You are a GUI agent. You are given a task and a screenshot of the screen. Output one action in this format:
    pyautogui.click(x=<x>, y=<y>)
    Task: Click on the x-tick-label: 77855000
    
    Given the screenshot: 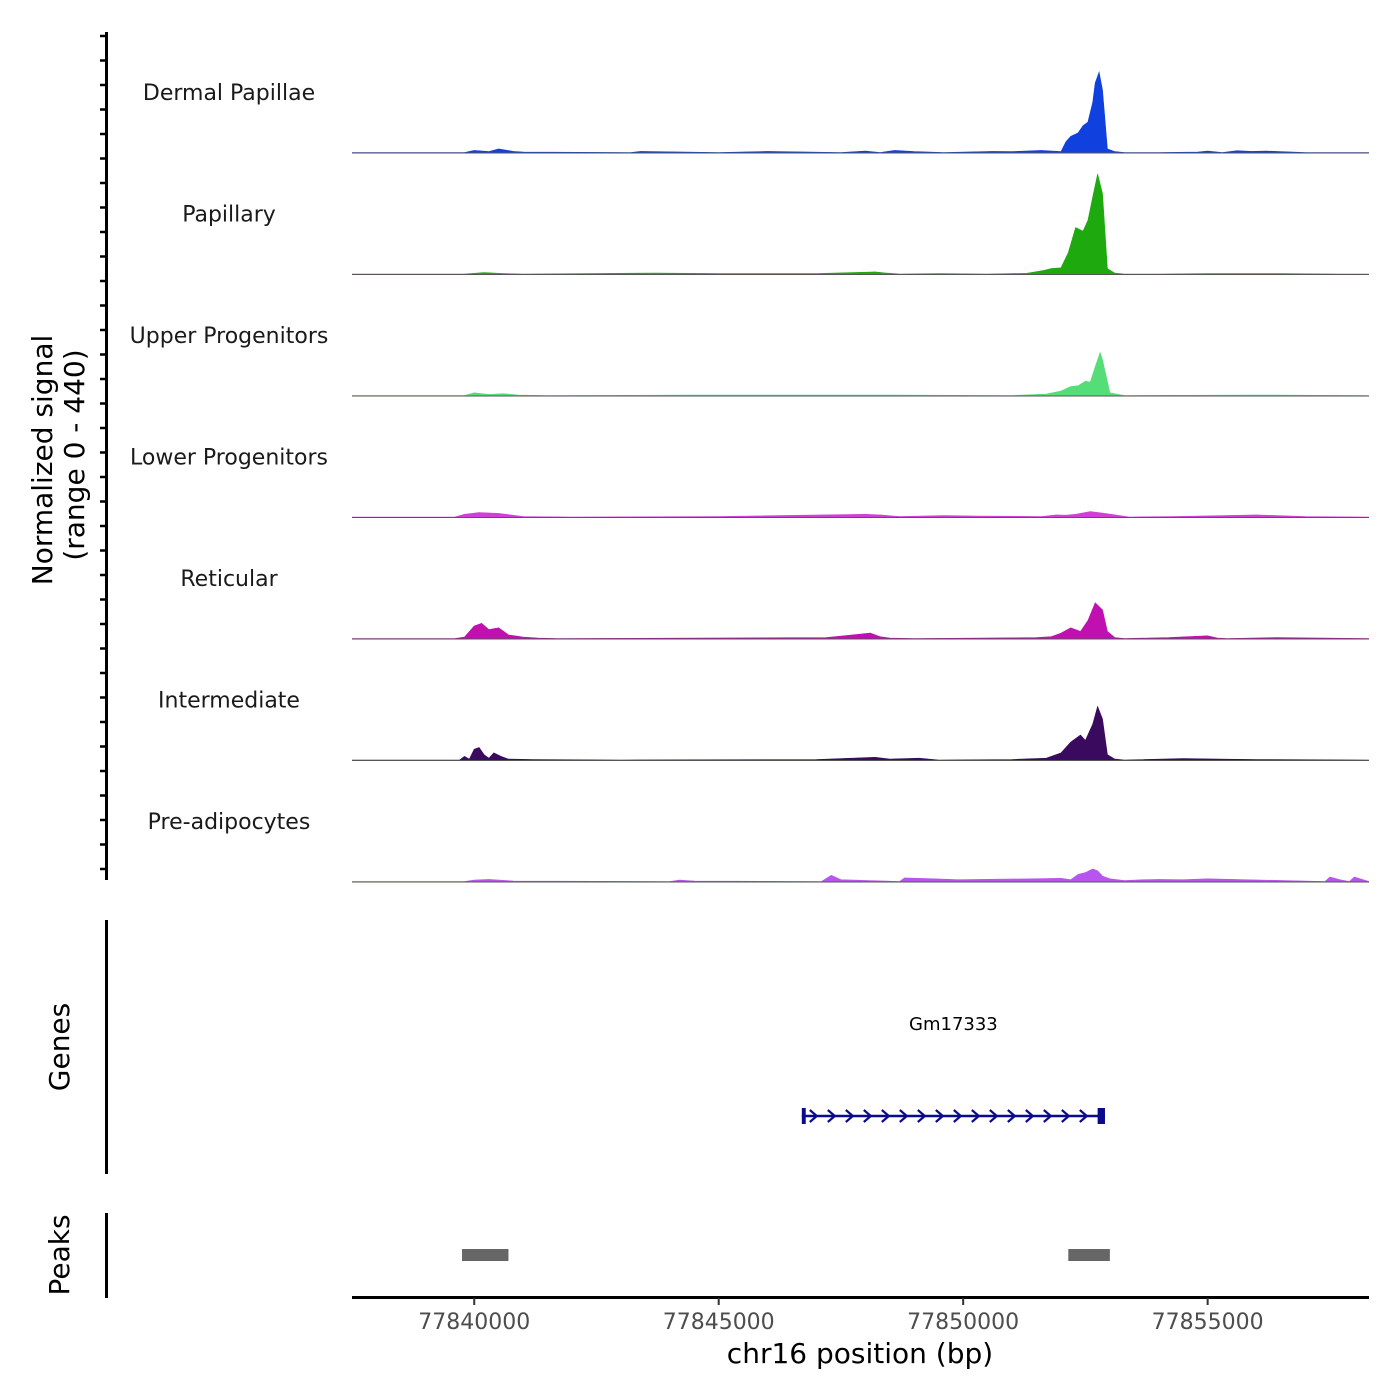 What is the action you would take?
    pyautogui.click(x=1208, y=1322)
    